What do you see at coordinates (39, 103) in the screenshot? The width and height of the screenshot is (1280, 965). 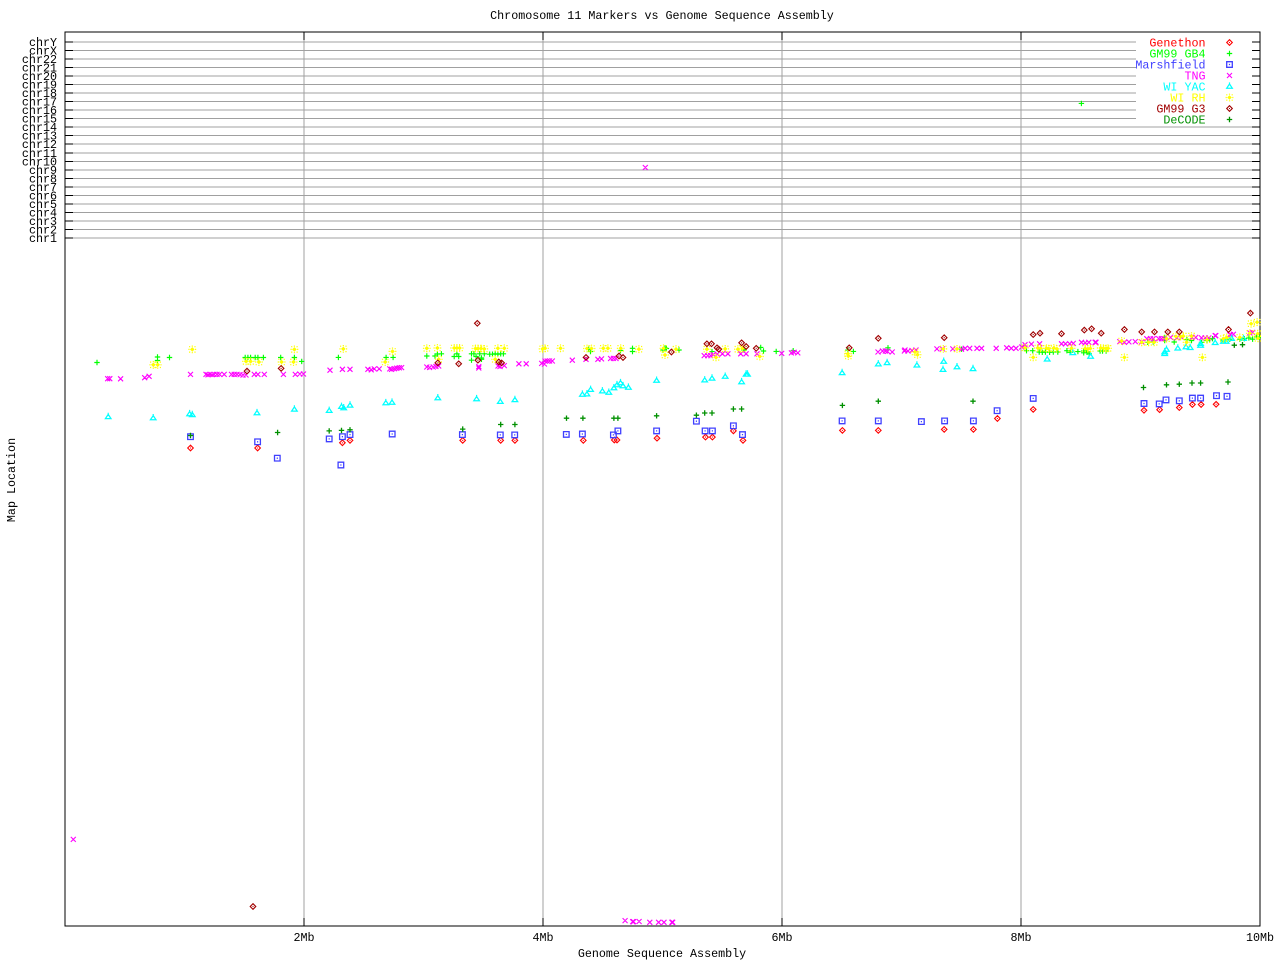 I see `svg-text: chr17` at bounding box center [39, 103].